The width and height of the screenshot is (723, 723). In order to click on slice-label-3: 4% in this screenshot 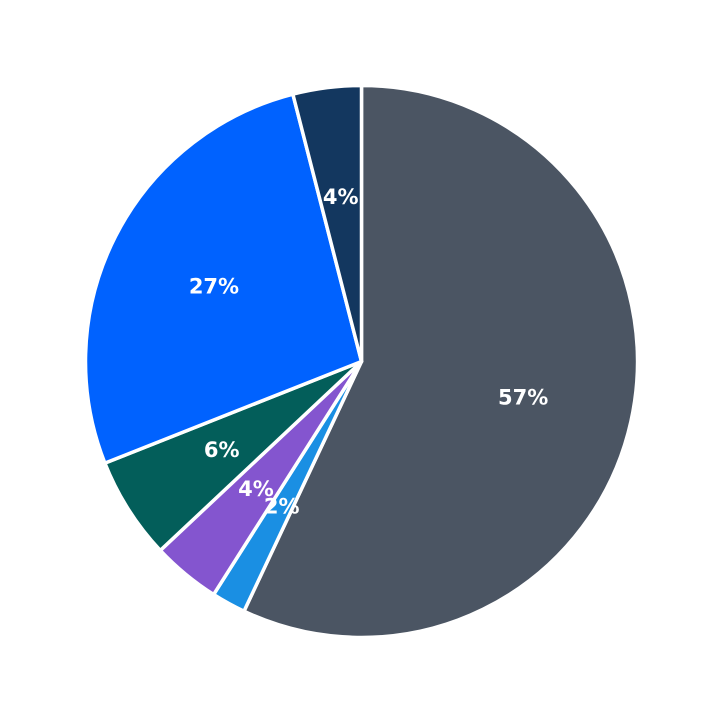, I will do `click(256, 489)`.